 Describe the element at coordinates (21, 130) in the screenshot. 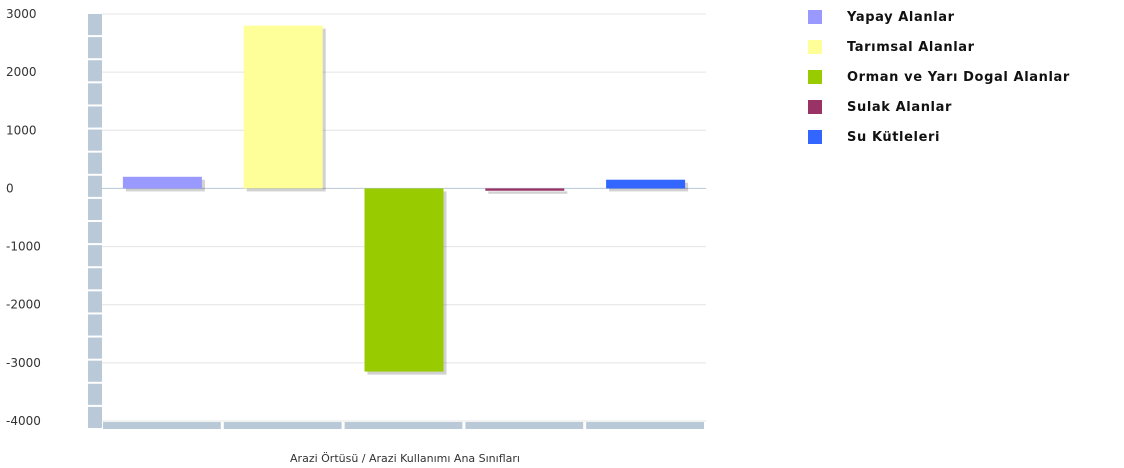

I see `y-tick-label: 1000` at that location.